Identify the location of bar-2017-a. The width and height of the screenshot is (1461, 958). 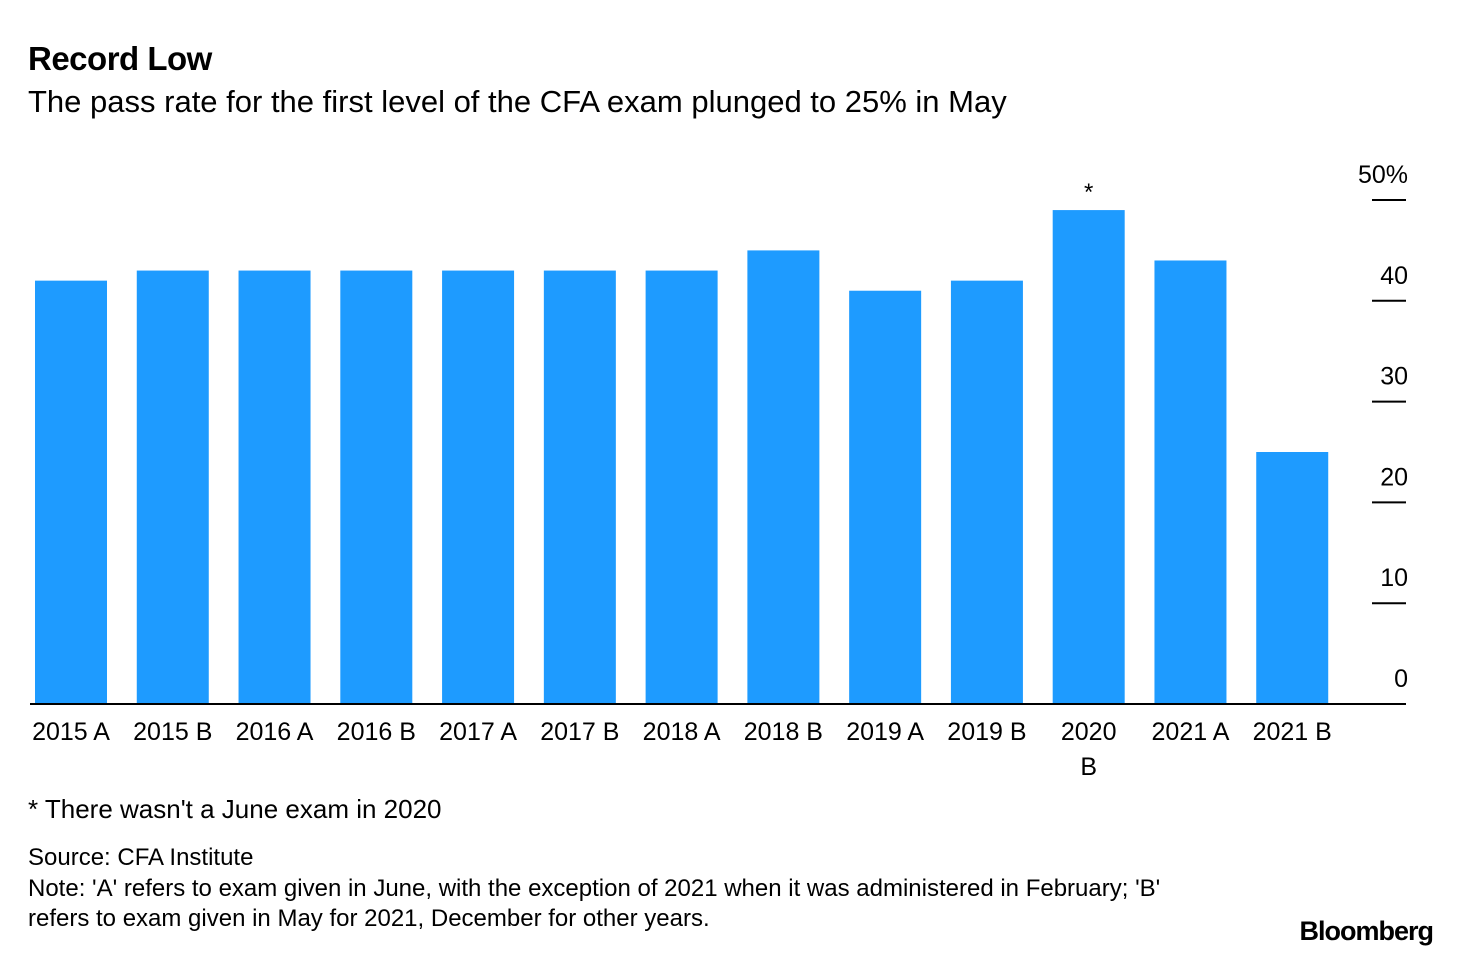
(478, 487).